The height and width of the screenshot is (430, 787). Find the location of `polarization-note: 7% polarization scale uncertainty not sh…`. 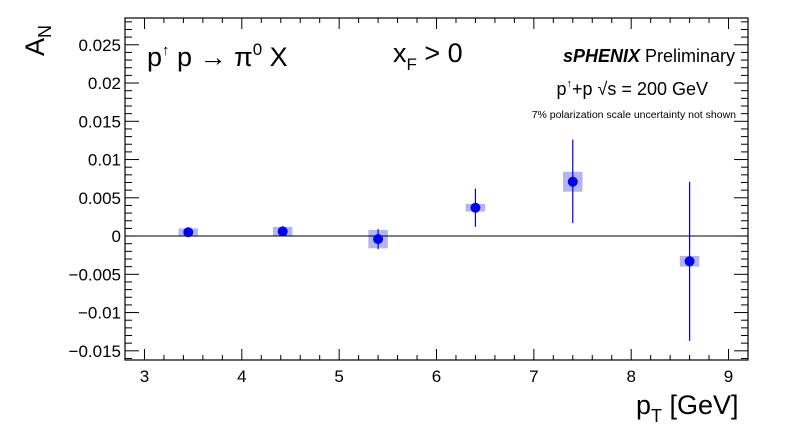

polarization-note: 7% polarization scale uncertainty not sh… is located at coordinates (634, 115).